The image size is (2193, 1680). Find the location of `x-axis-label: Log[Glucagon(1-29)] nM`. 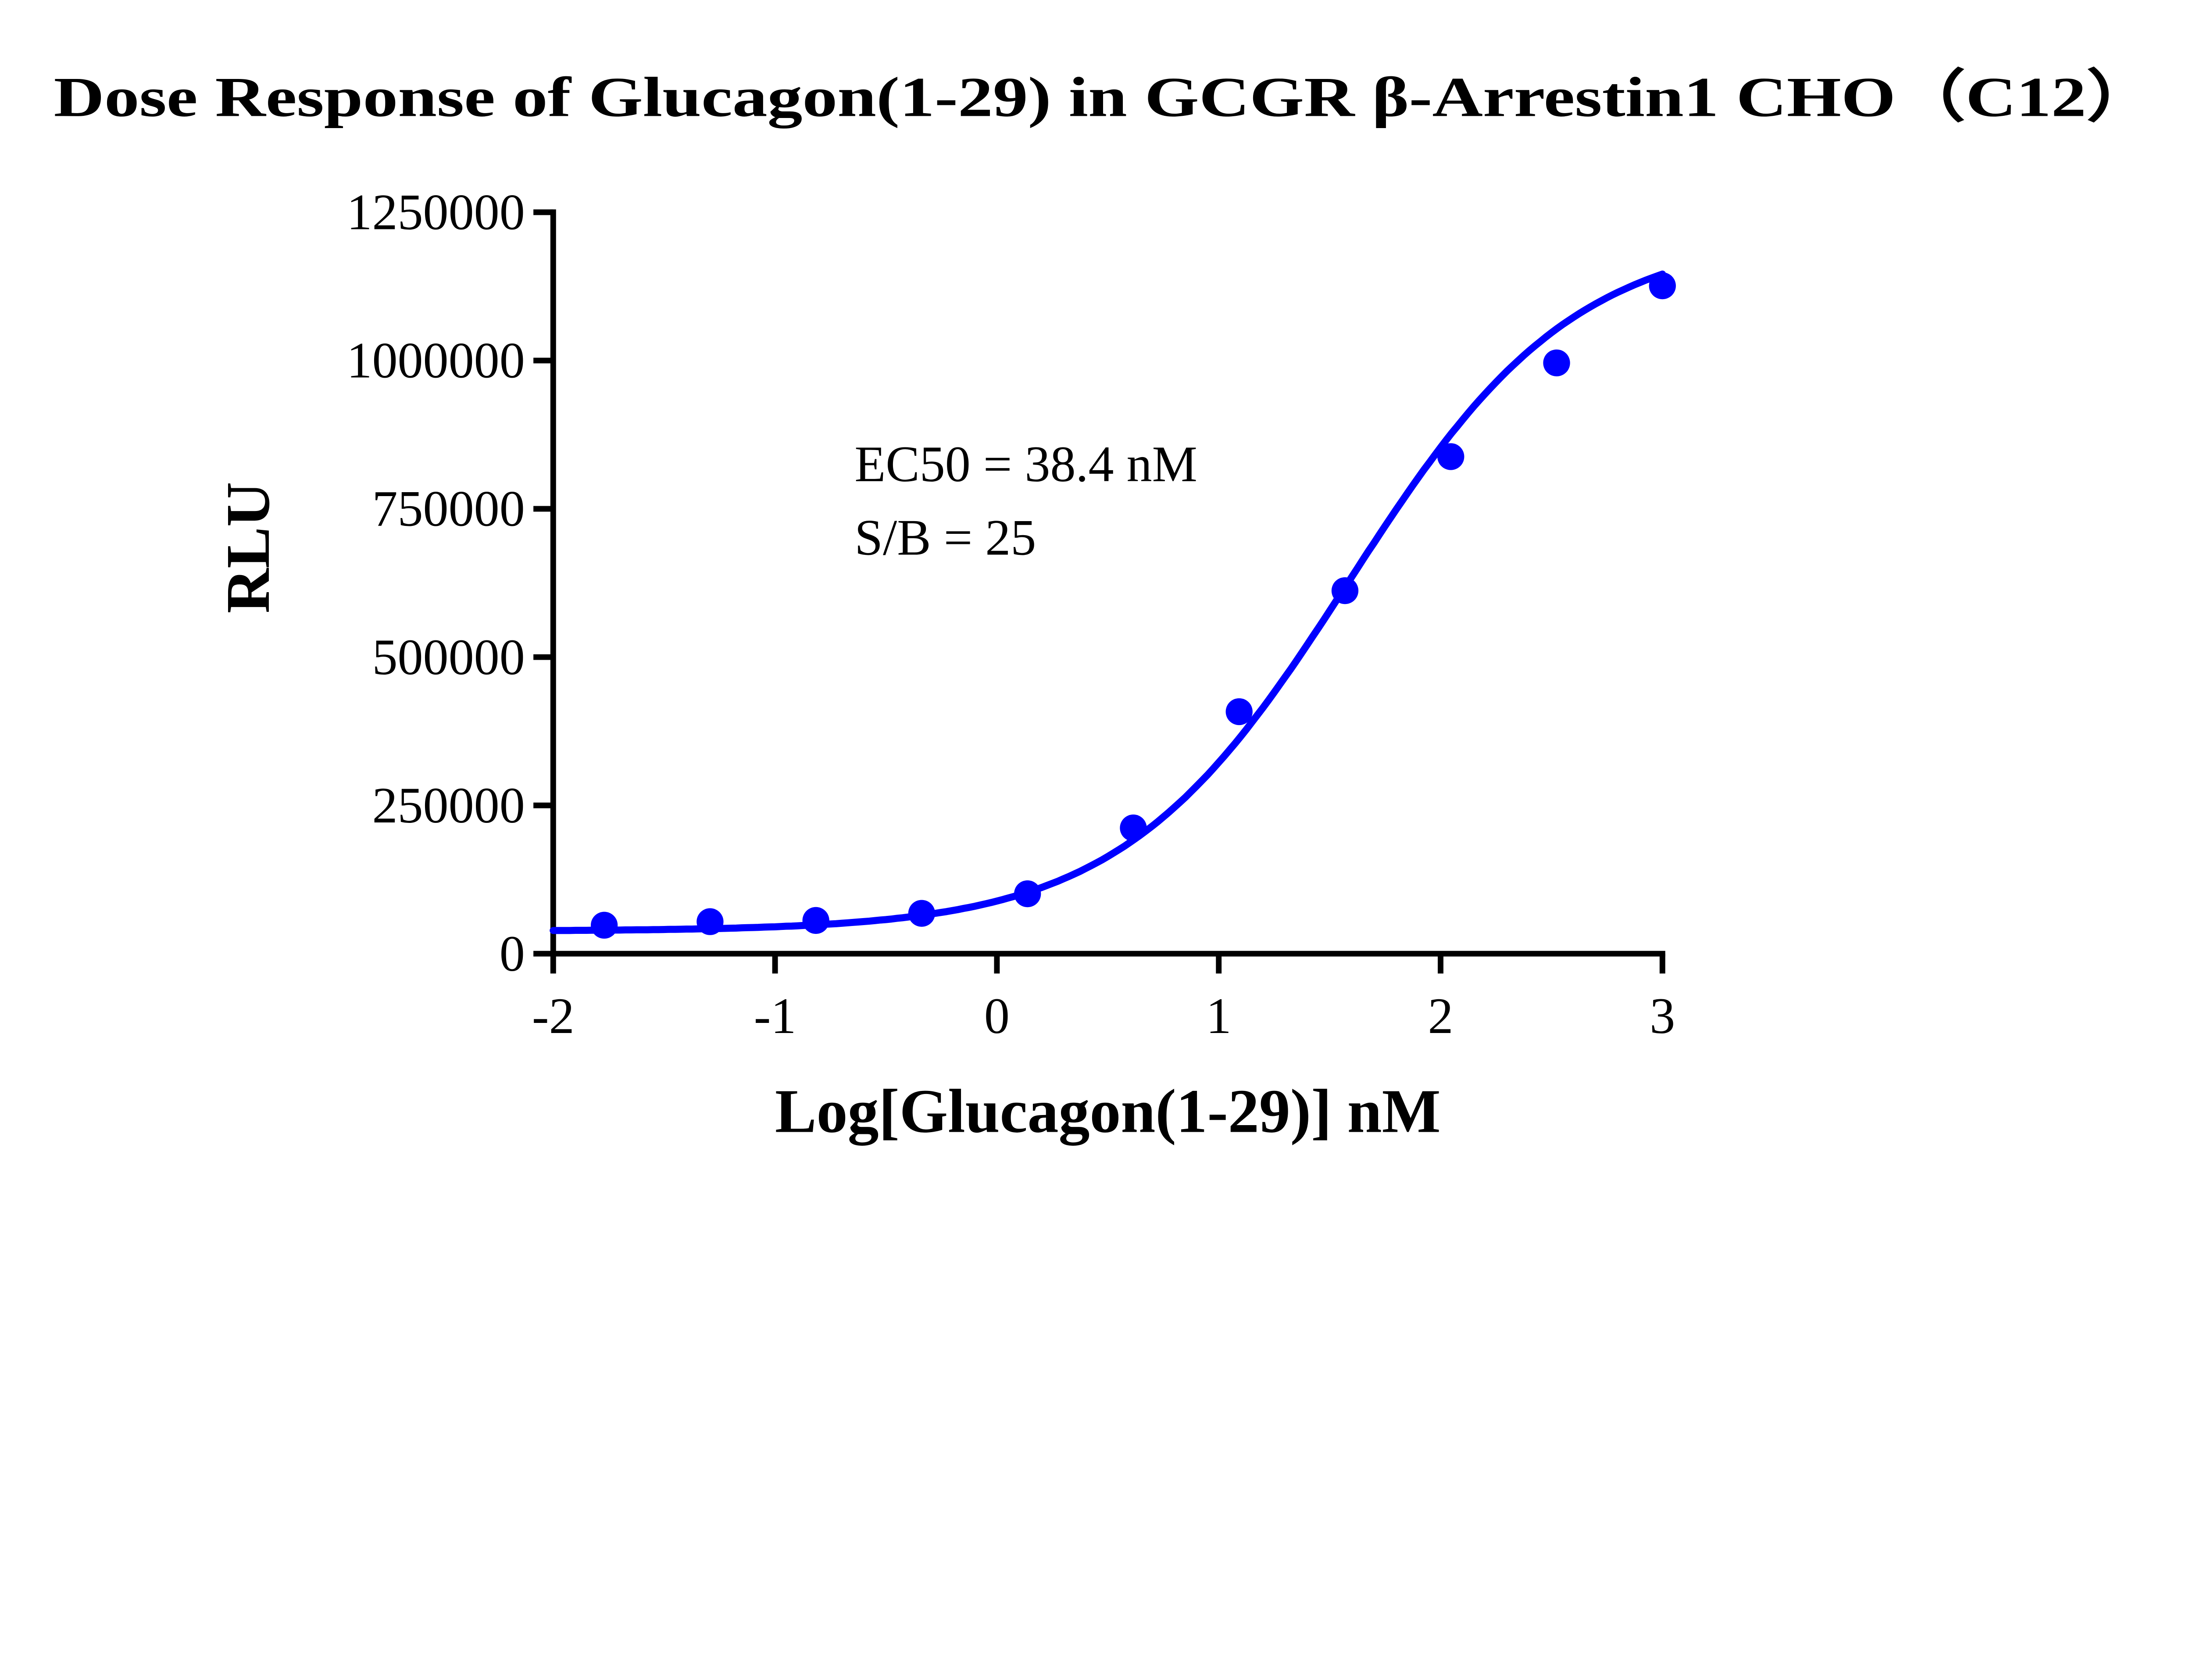

x-axis-label: Log[Glucagon(1-29)] nM is located at coordinates (1108, 1111).